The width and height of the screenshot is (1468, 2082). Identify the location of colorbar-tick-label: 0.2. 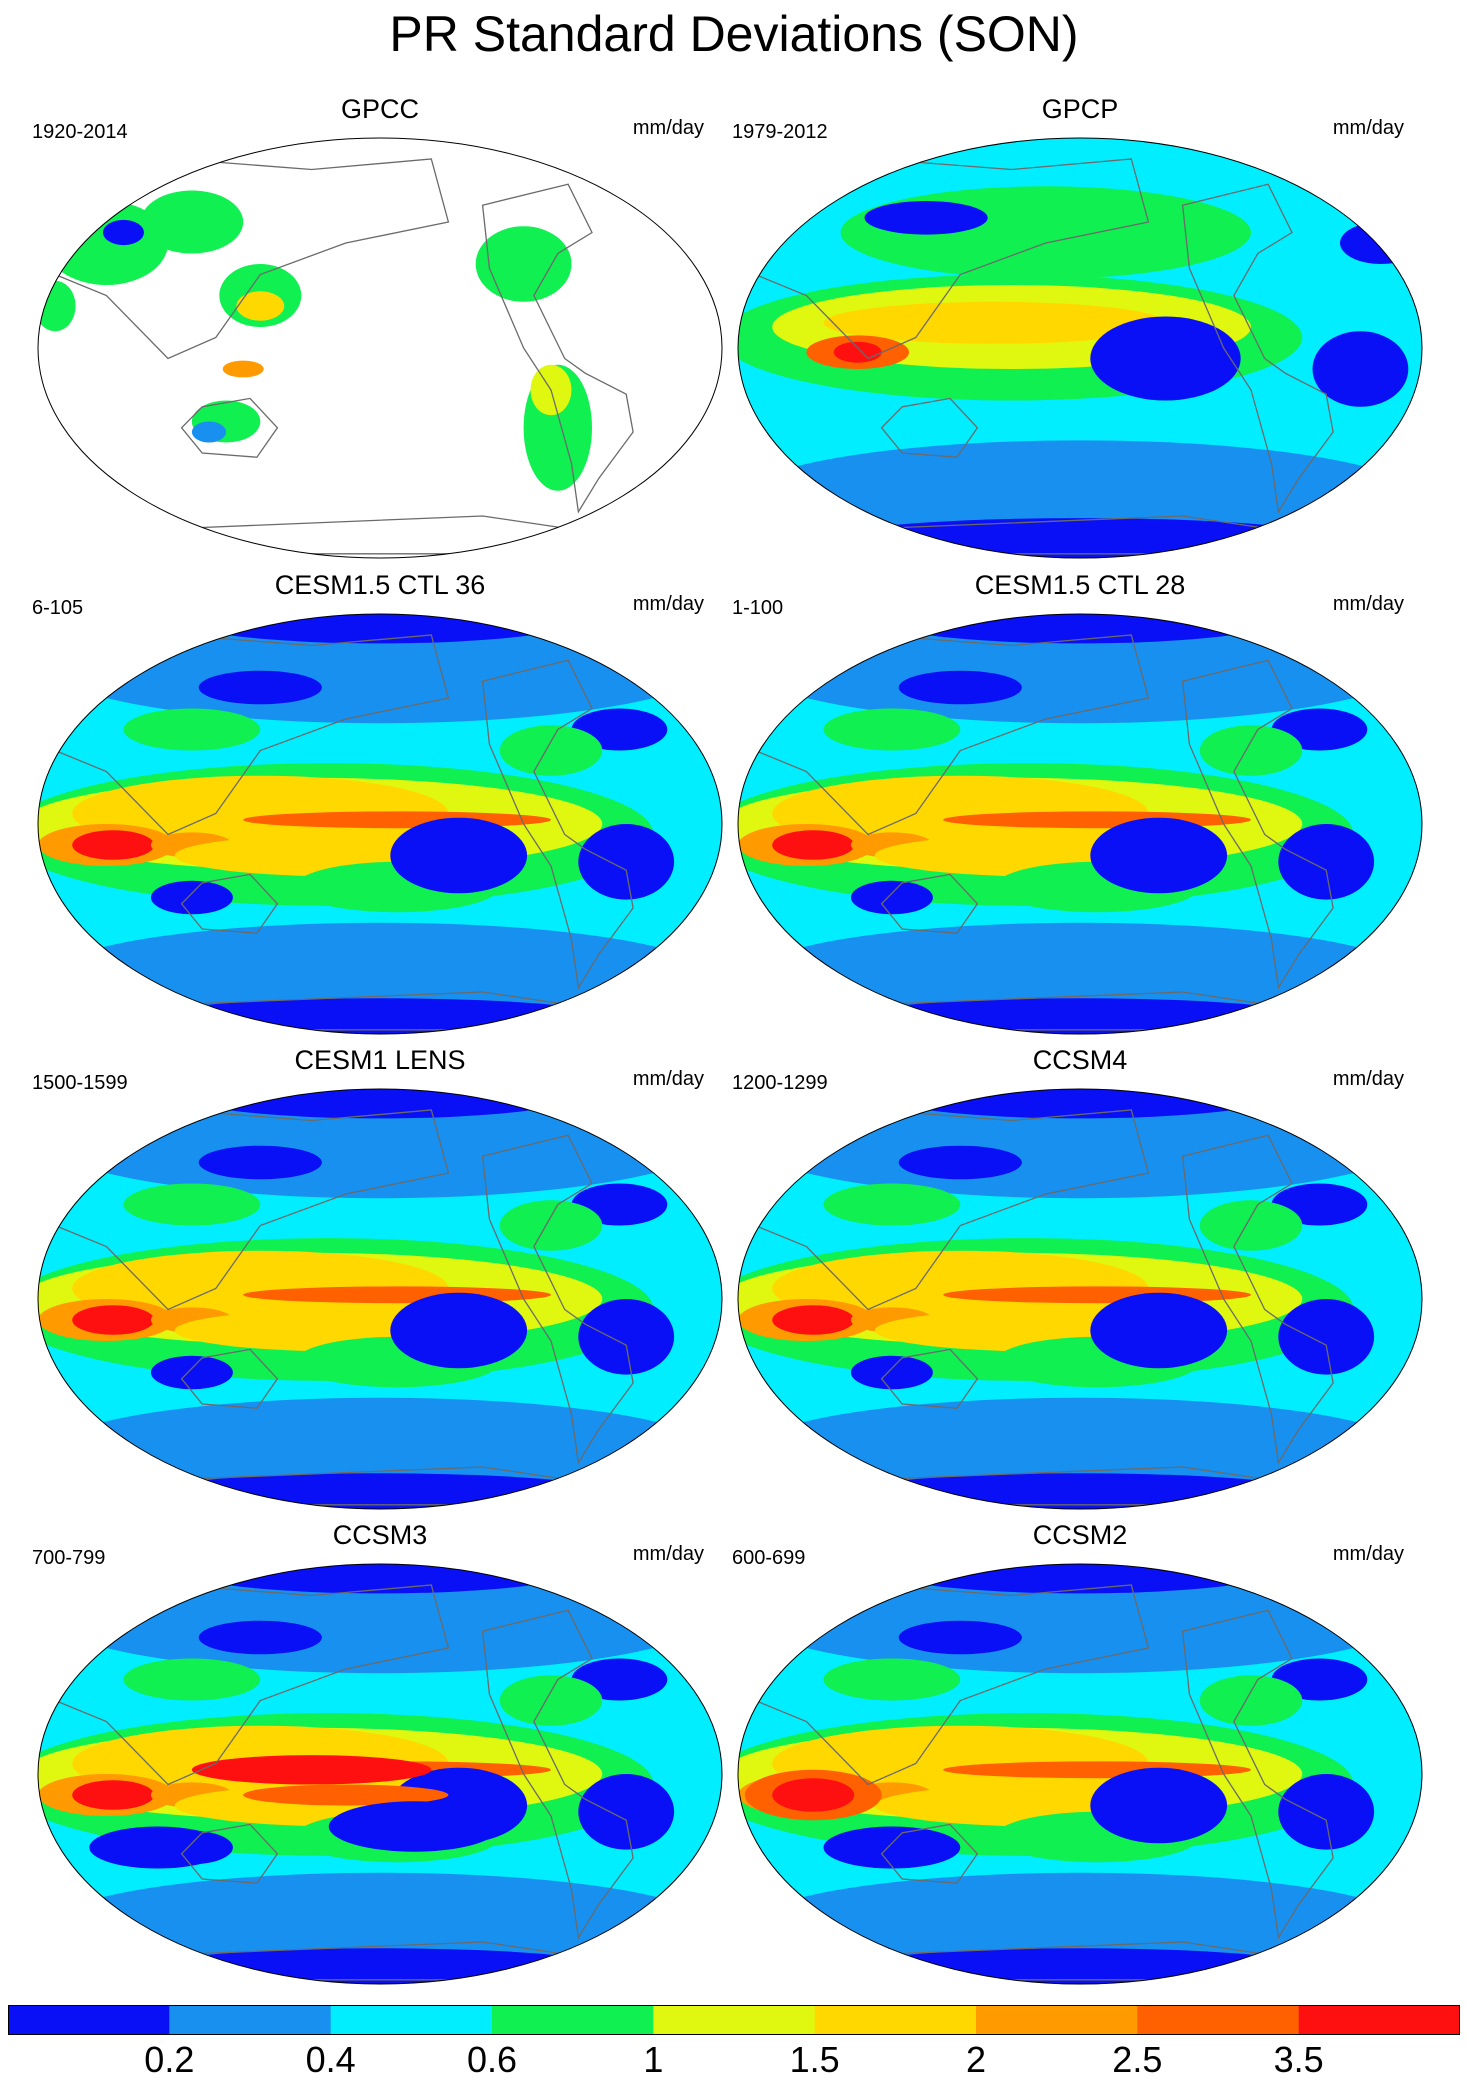
(169, 2059).